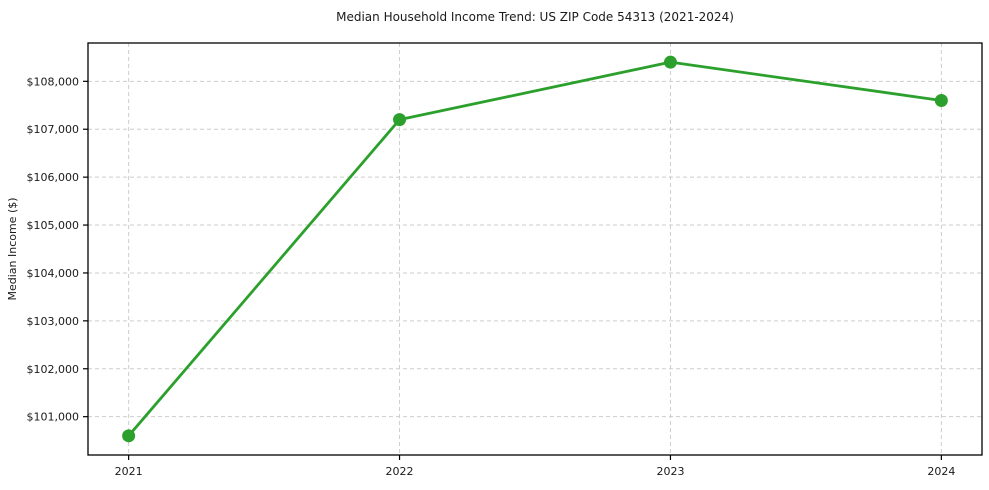  What do you see at coordinates (53, 129) in the screenshot?
I see `y-tick-label: $107,000` at bounding box center [53, 129].